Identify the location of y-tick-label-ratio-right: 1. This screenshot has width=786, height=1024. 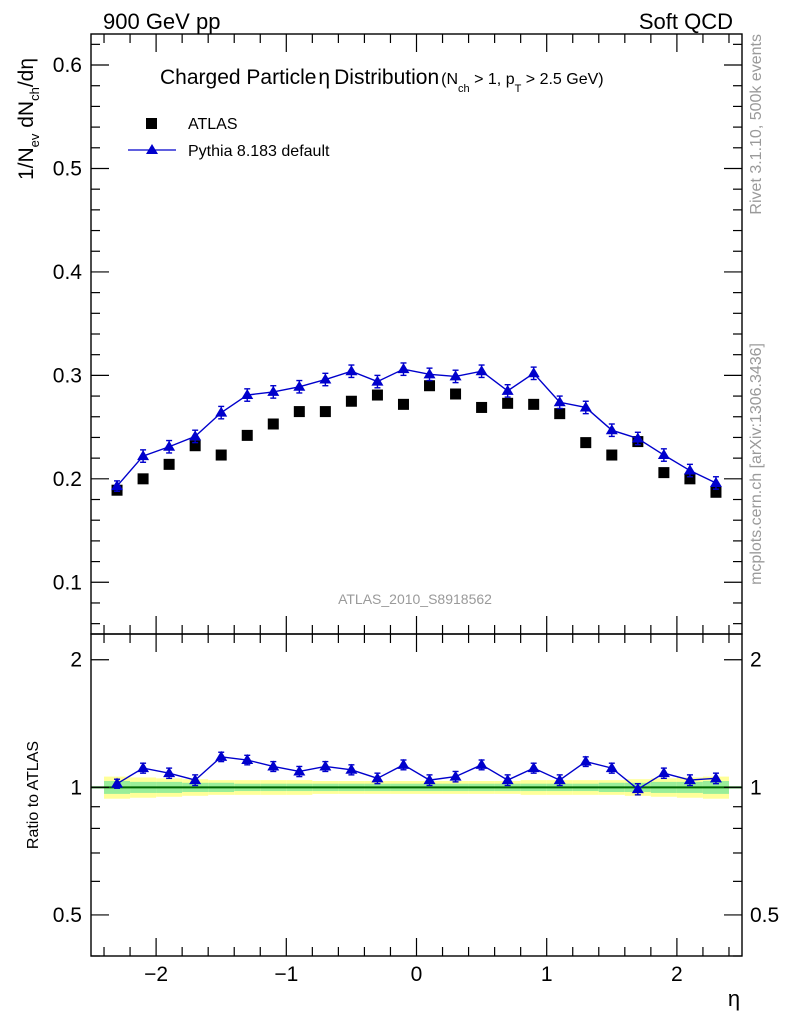
(756, 787).